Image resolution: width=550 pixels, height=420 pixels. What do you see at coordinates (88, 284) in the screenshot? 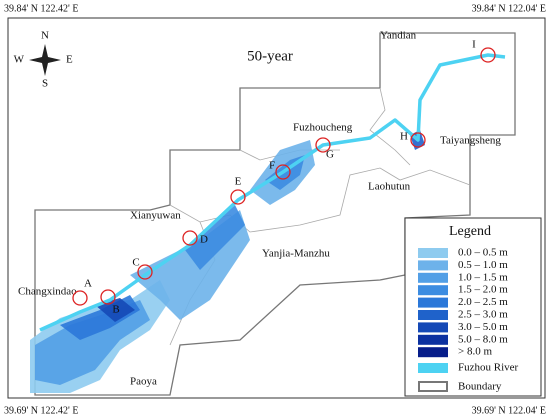
I see `point-label: A` at bounding box center [88, 284].